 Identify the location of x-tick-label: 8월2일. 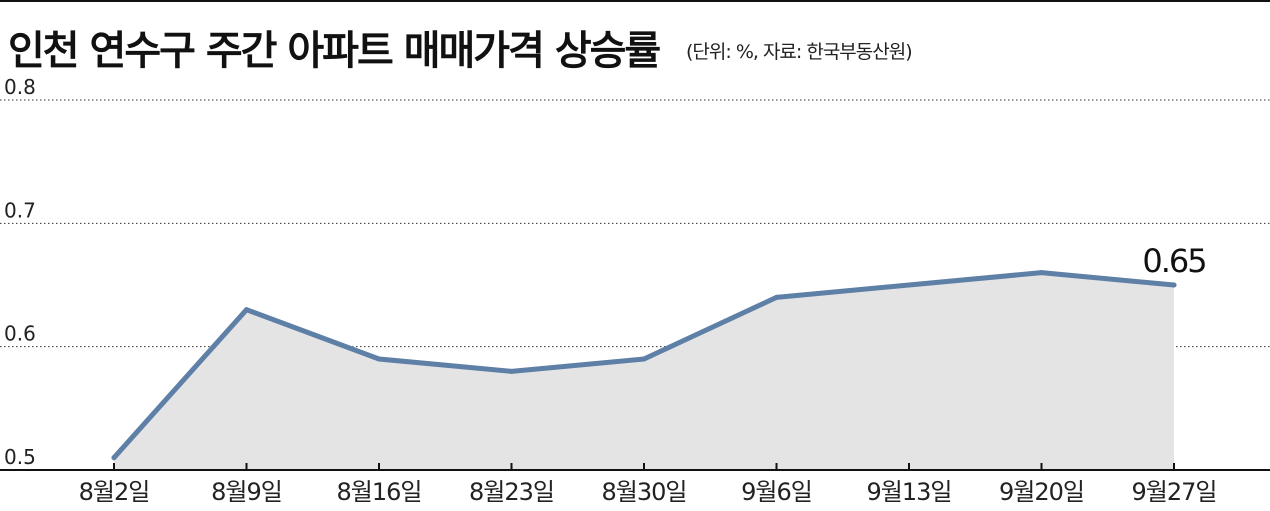
(114, 492).